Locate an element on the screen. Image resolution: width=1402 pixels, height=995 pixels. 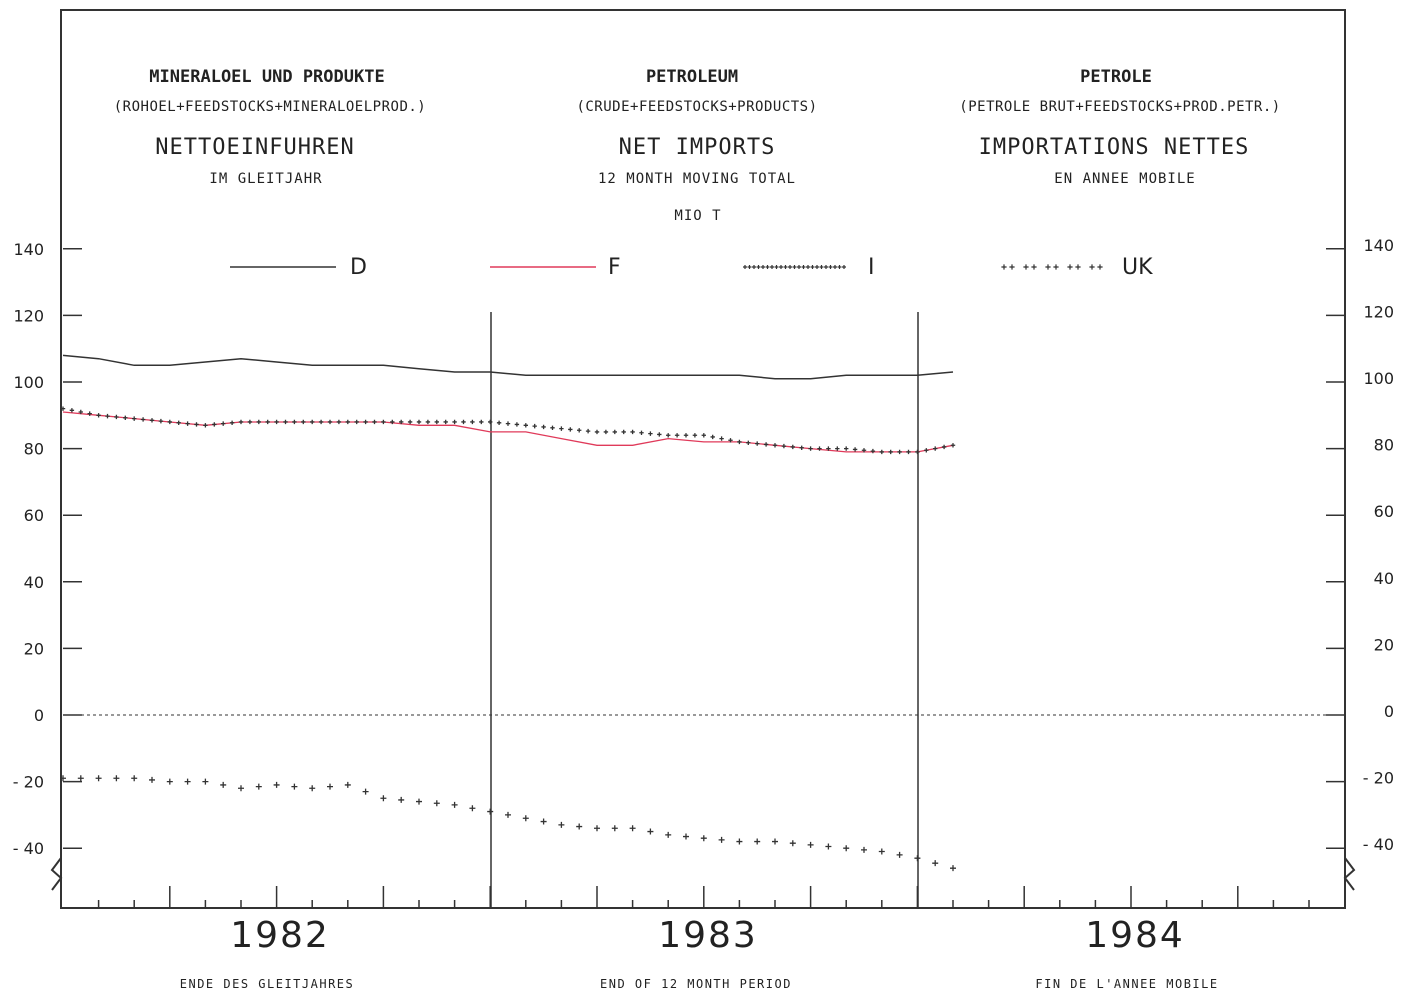
y-tick-label-left: 20 is located at coordinates (34, 648).